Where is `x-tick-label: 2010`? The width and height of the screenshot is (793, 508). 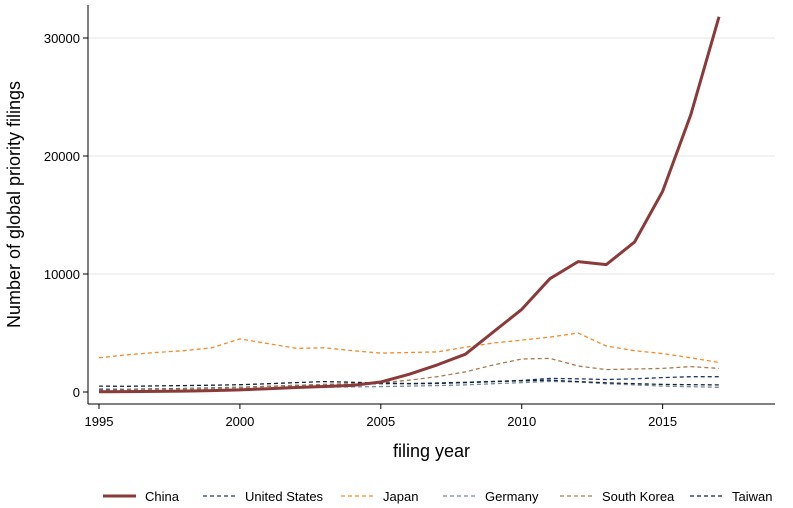 x-tick-label: 2010 is located at coordinates (521, 421).